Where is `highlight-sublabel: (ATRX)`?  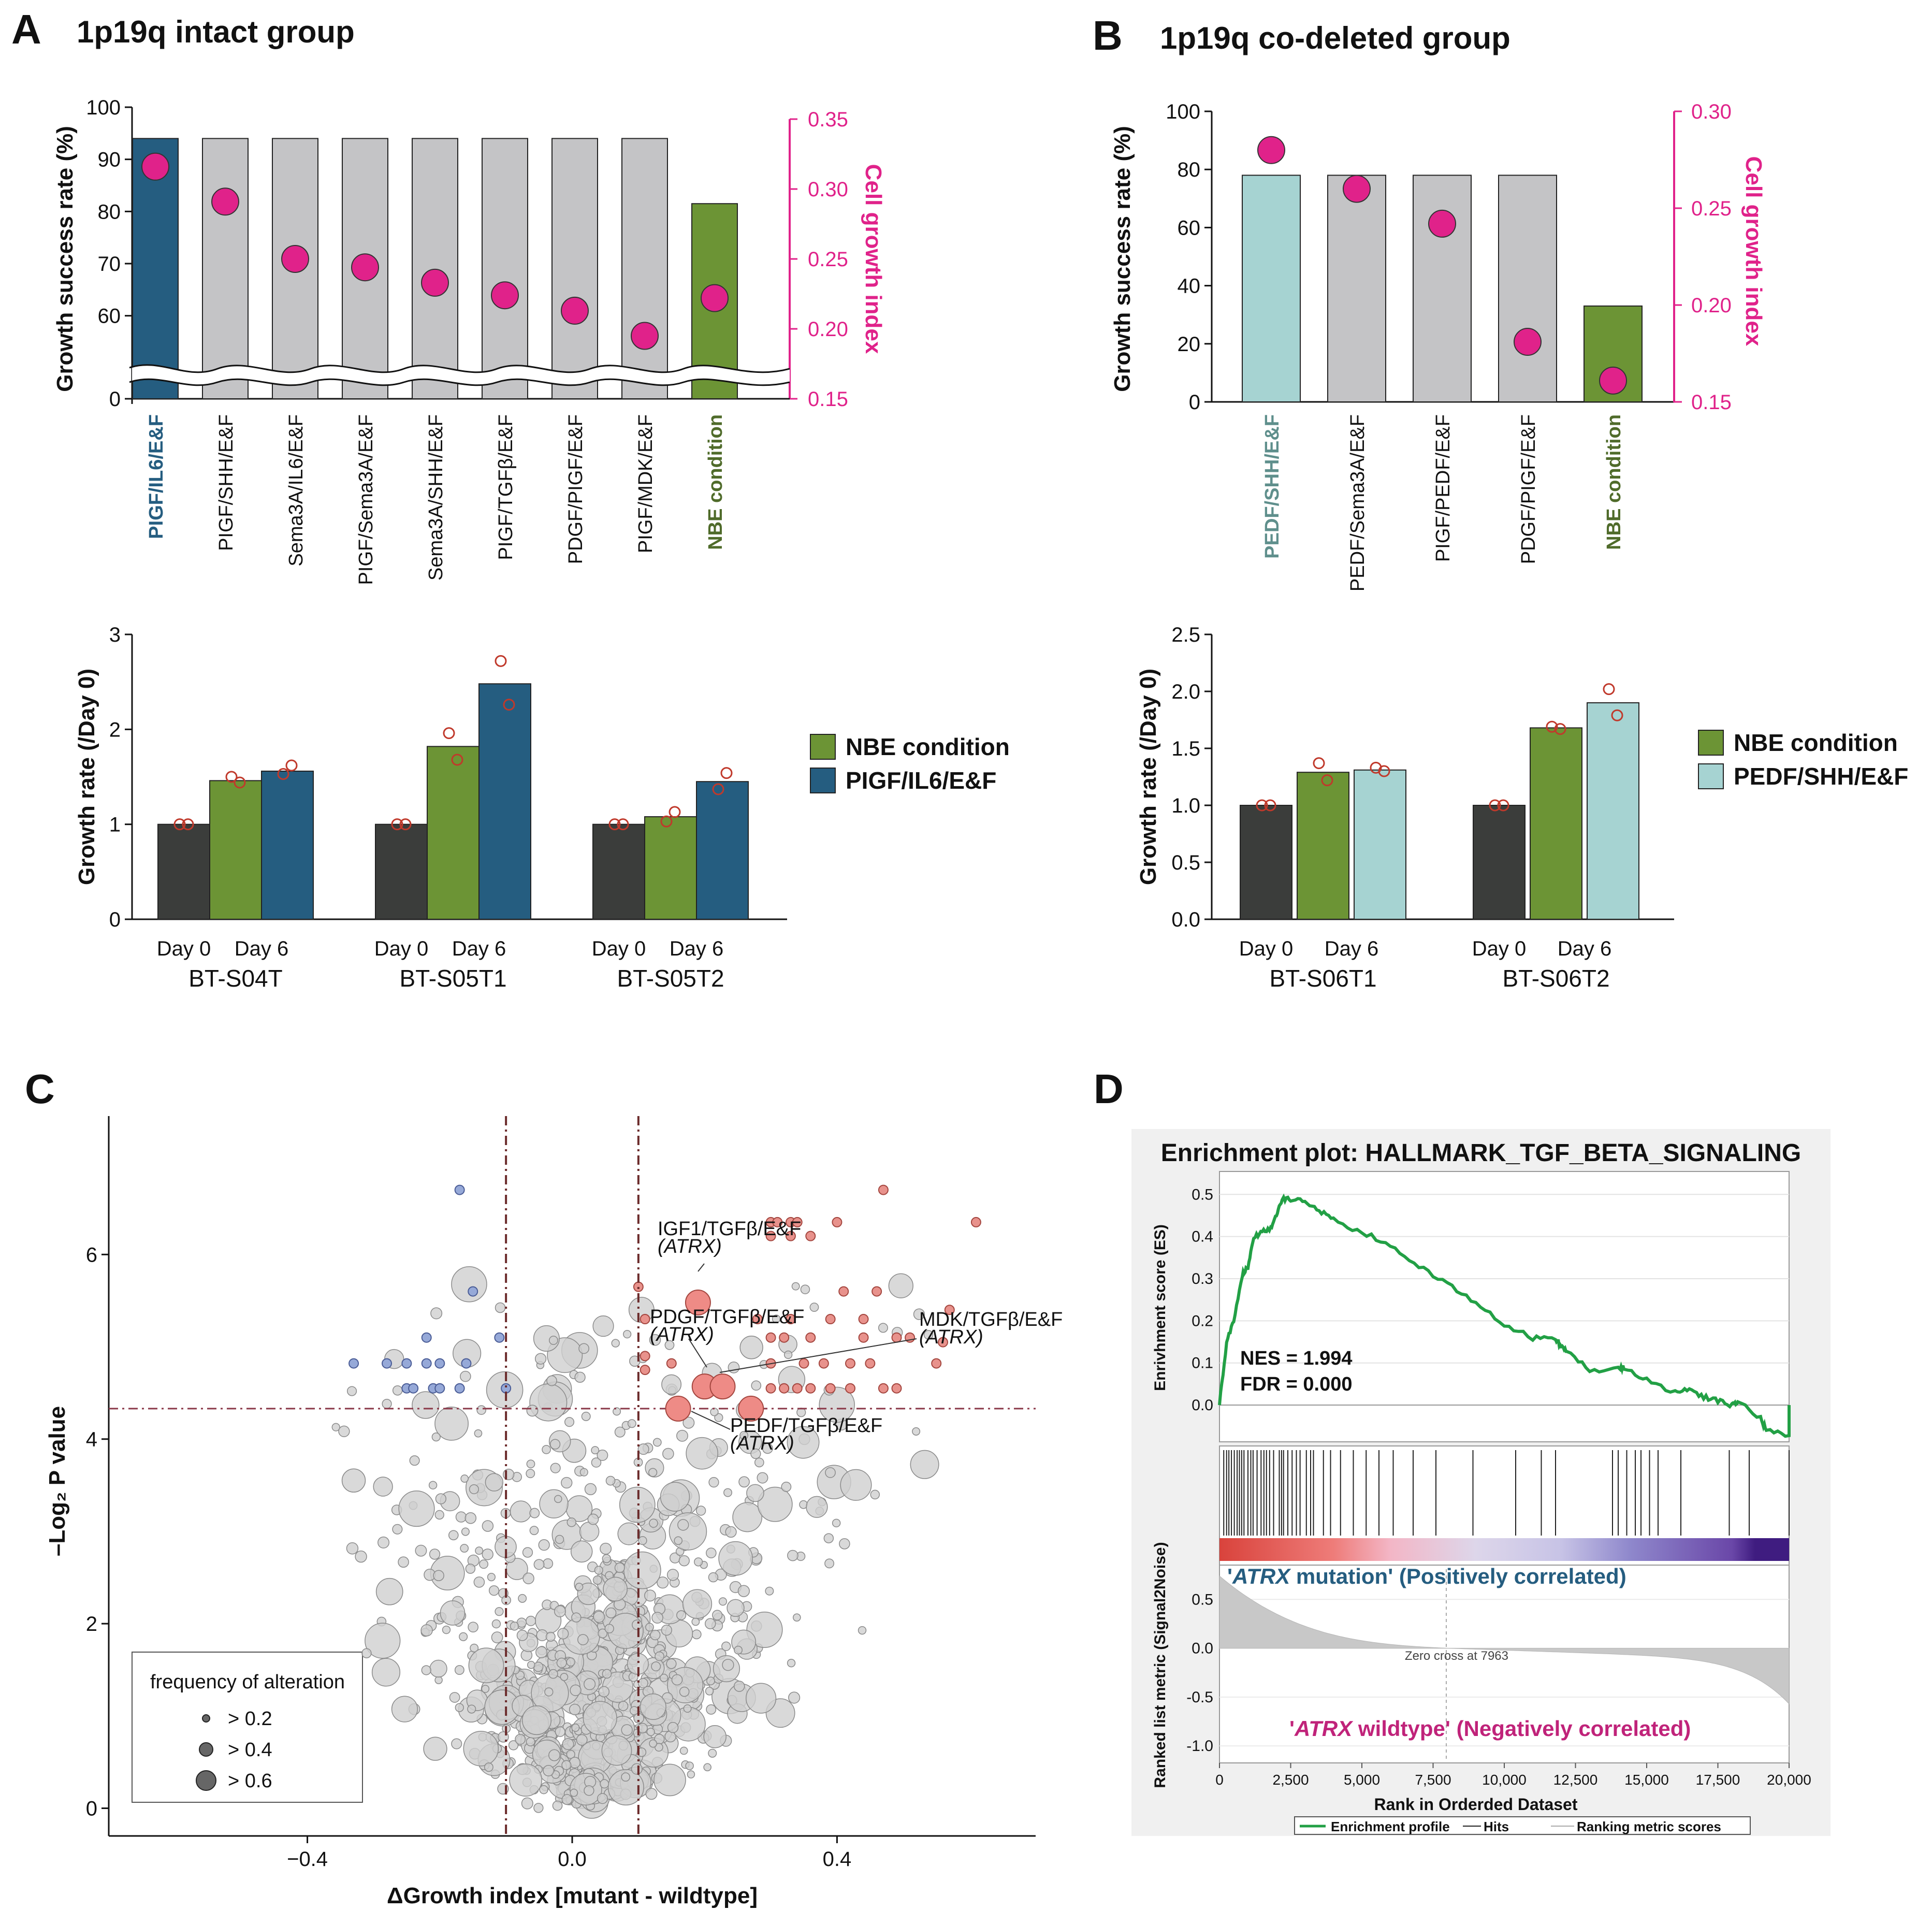
highlight-sublabel: (ATRX) is located at coordinates (690, 1246).